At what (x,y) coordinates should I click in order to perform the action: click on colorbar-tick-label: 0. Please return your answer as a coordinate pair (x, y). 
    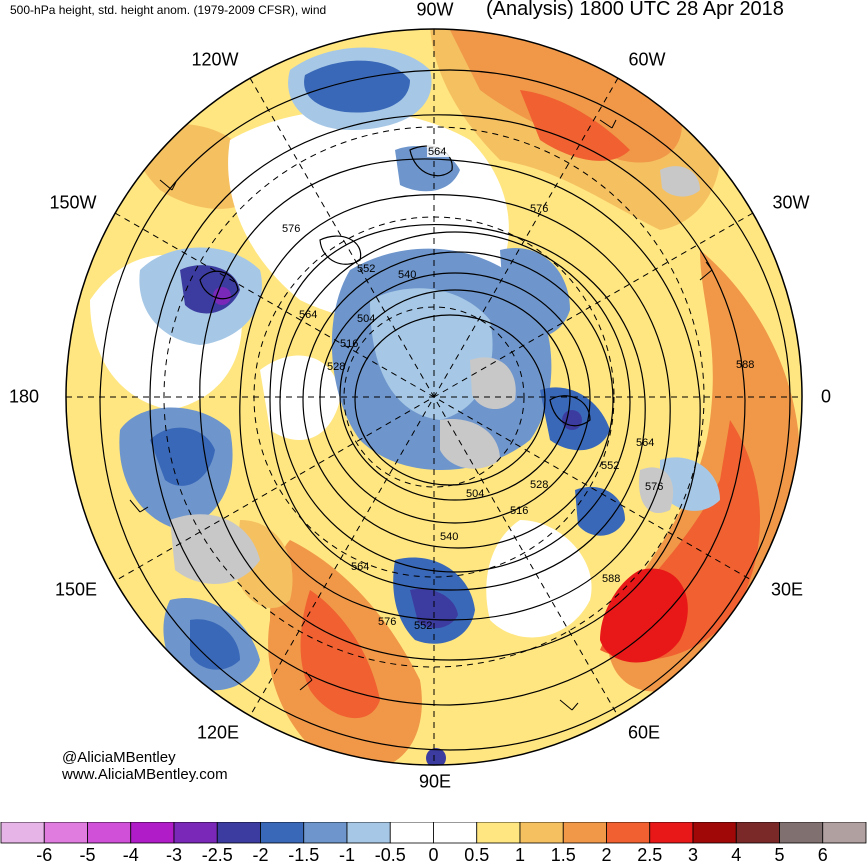
    Looking at the image, I should click on (433, 855).